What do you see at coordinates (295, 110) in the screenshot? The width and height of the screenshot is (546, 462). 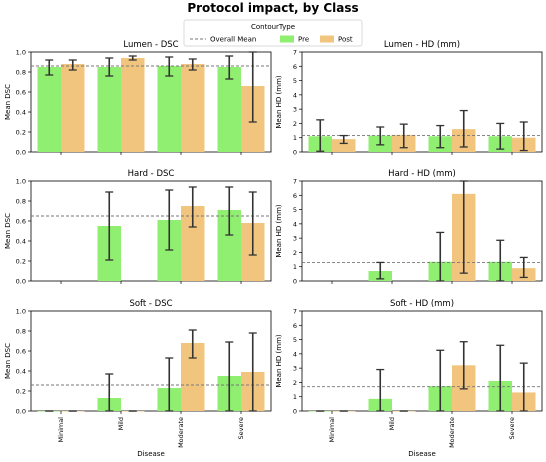 I see `panel2-ytick-label: 3` at bounding box center [295, 110].